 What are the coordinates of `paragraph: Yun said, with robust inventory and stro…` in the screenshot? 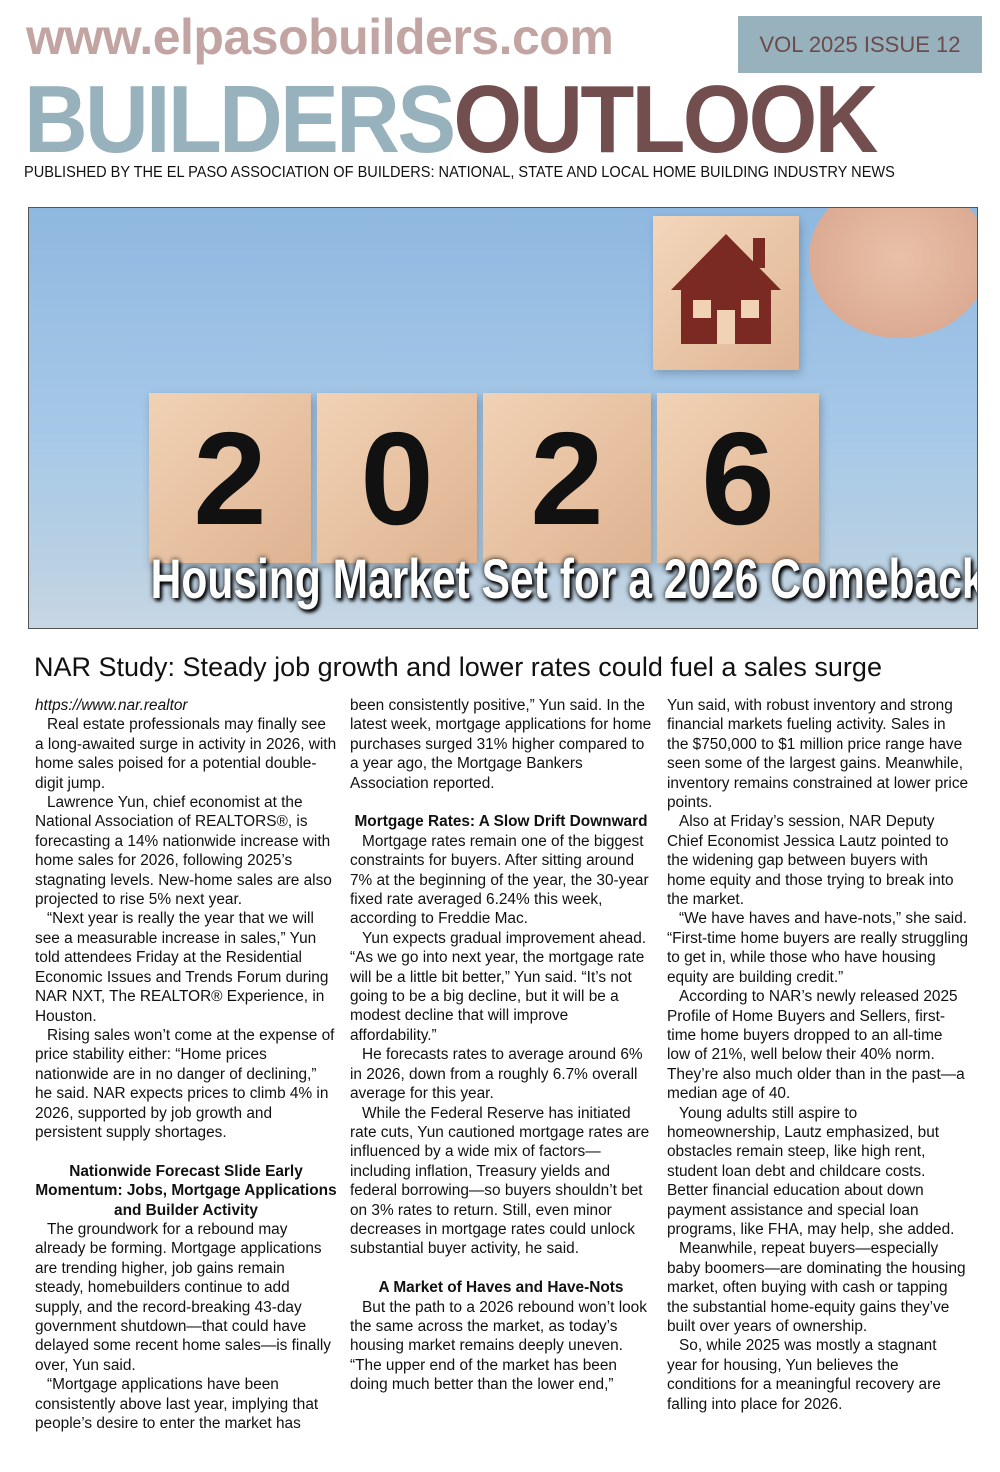 It's located at (818, 754).